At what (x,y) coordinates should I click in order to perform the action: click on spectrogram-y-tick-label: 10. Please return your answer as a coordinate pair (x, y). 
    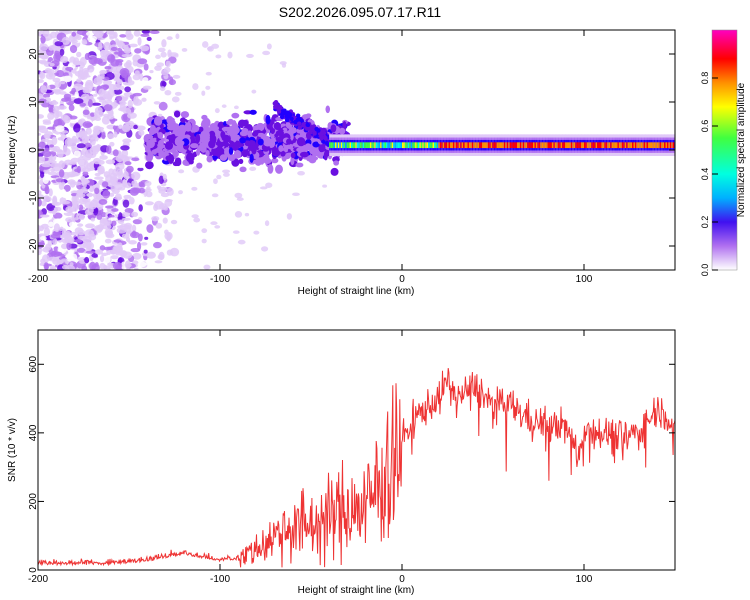
    Looking at the image, I should click on (33, 102).